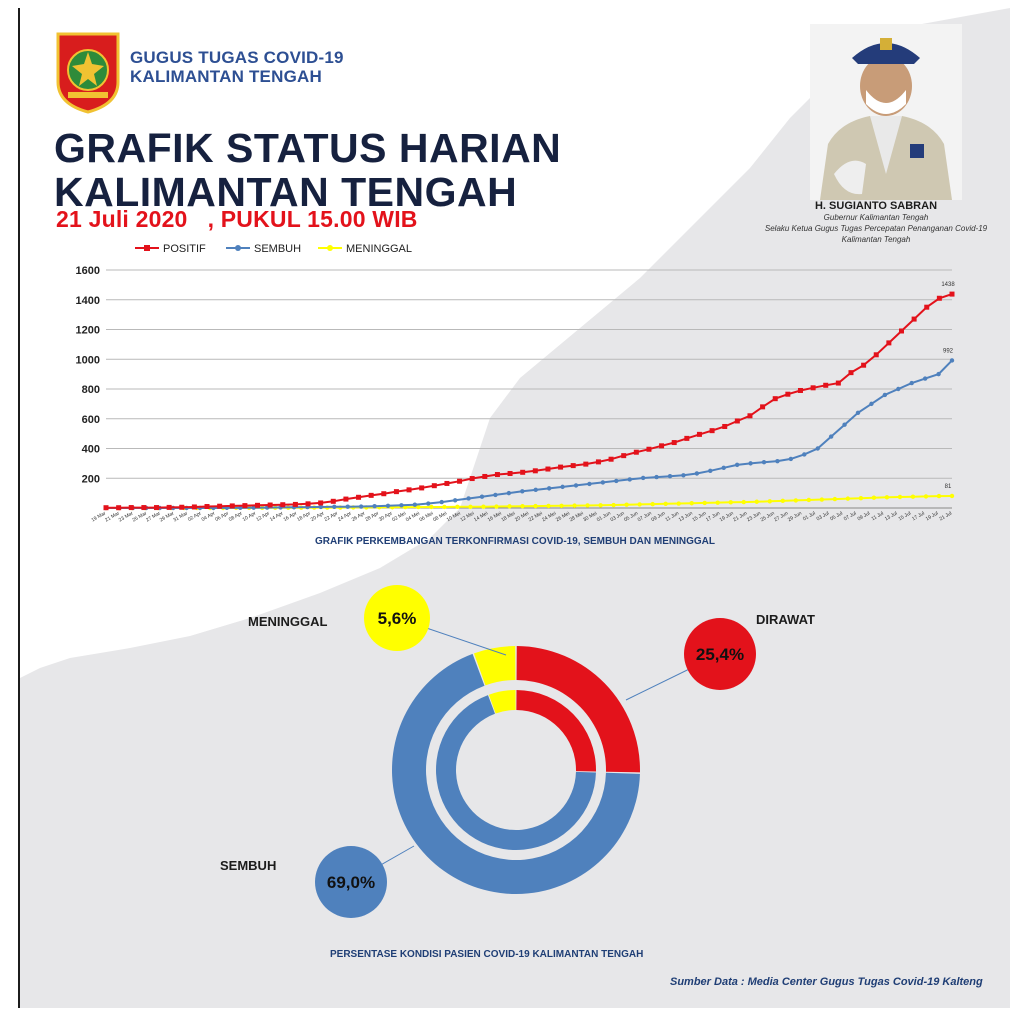  Describe the element at coordinates (184, 249) in the screenshot. I see `legend-label: POSITIF` at that location.